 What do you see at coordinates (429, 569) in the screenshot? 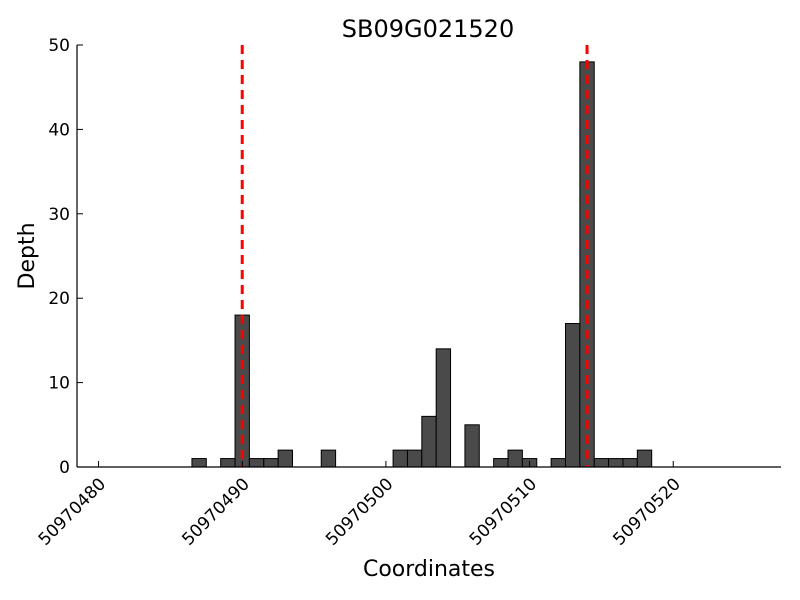
I see `x-axis-label: Coordinates` at bounding box center [429, 569].